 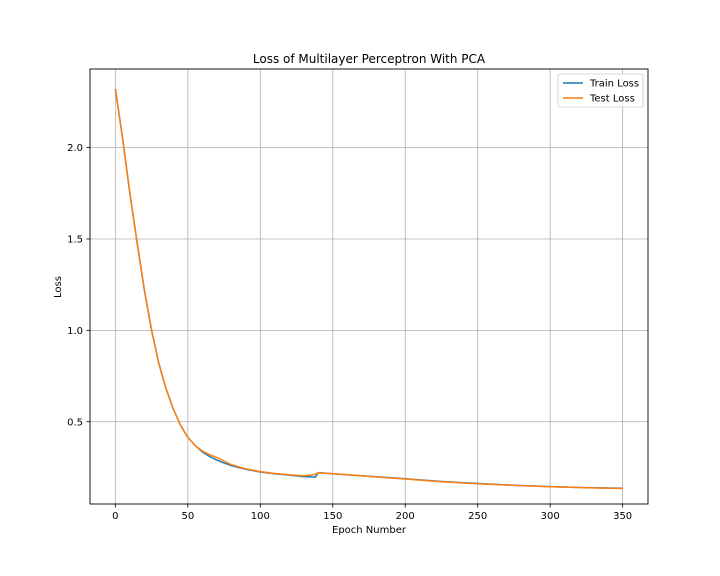 I want to click on y-axis-ticks: 0.5 1.0 1.5 2.0, so click(x=78, y=285).